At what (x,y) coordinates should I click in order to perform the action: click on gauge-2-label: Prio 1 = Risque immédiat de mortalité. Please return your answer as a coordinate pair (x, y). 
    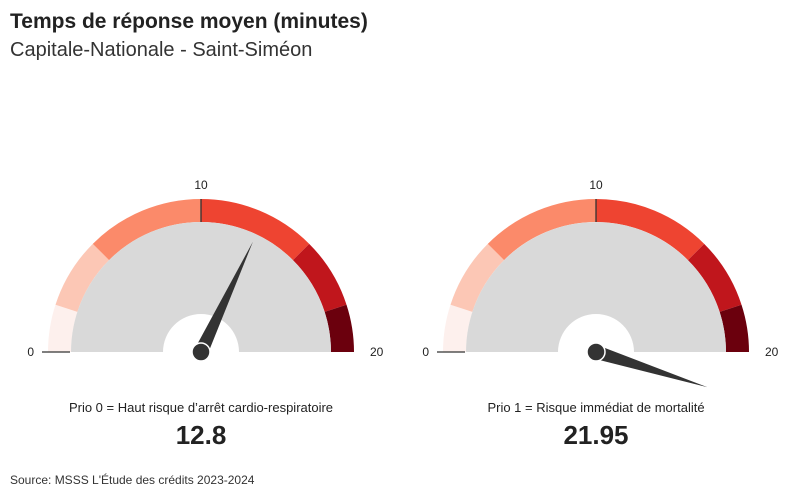
    Looking at the image, I should click on (596, 407).